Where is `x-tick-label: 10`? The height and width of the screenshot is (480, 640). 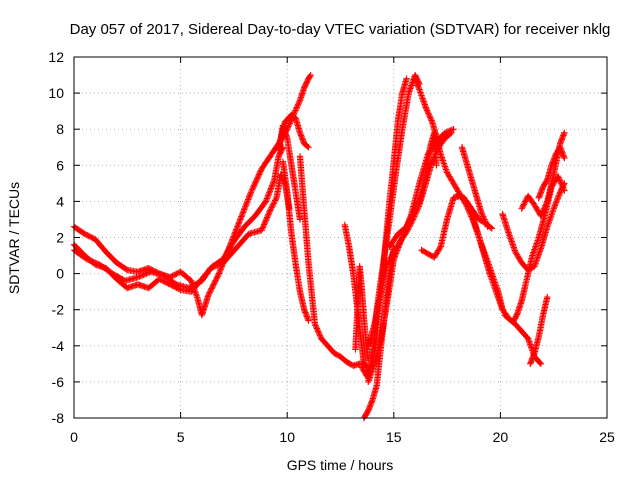 x-tick-label: 10 is located at coordinates (287, 437).